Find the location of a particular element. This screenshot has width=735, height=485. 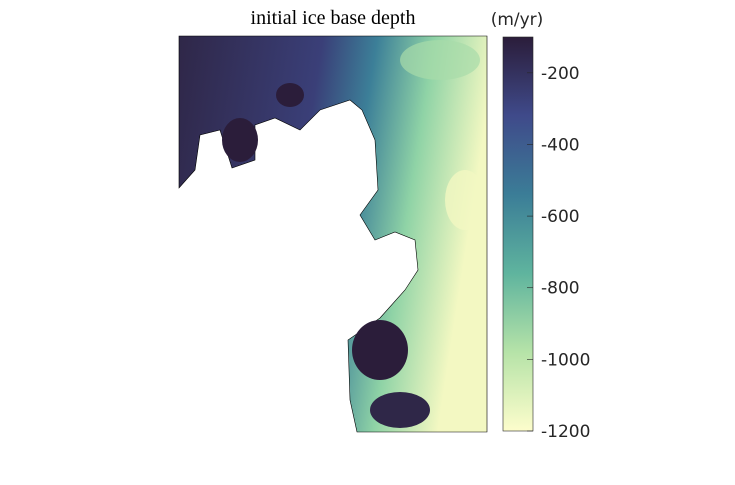

tick-label: -1000 is located at coordinates (565, 360).